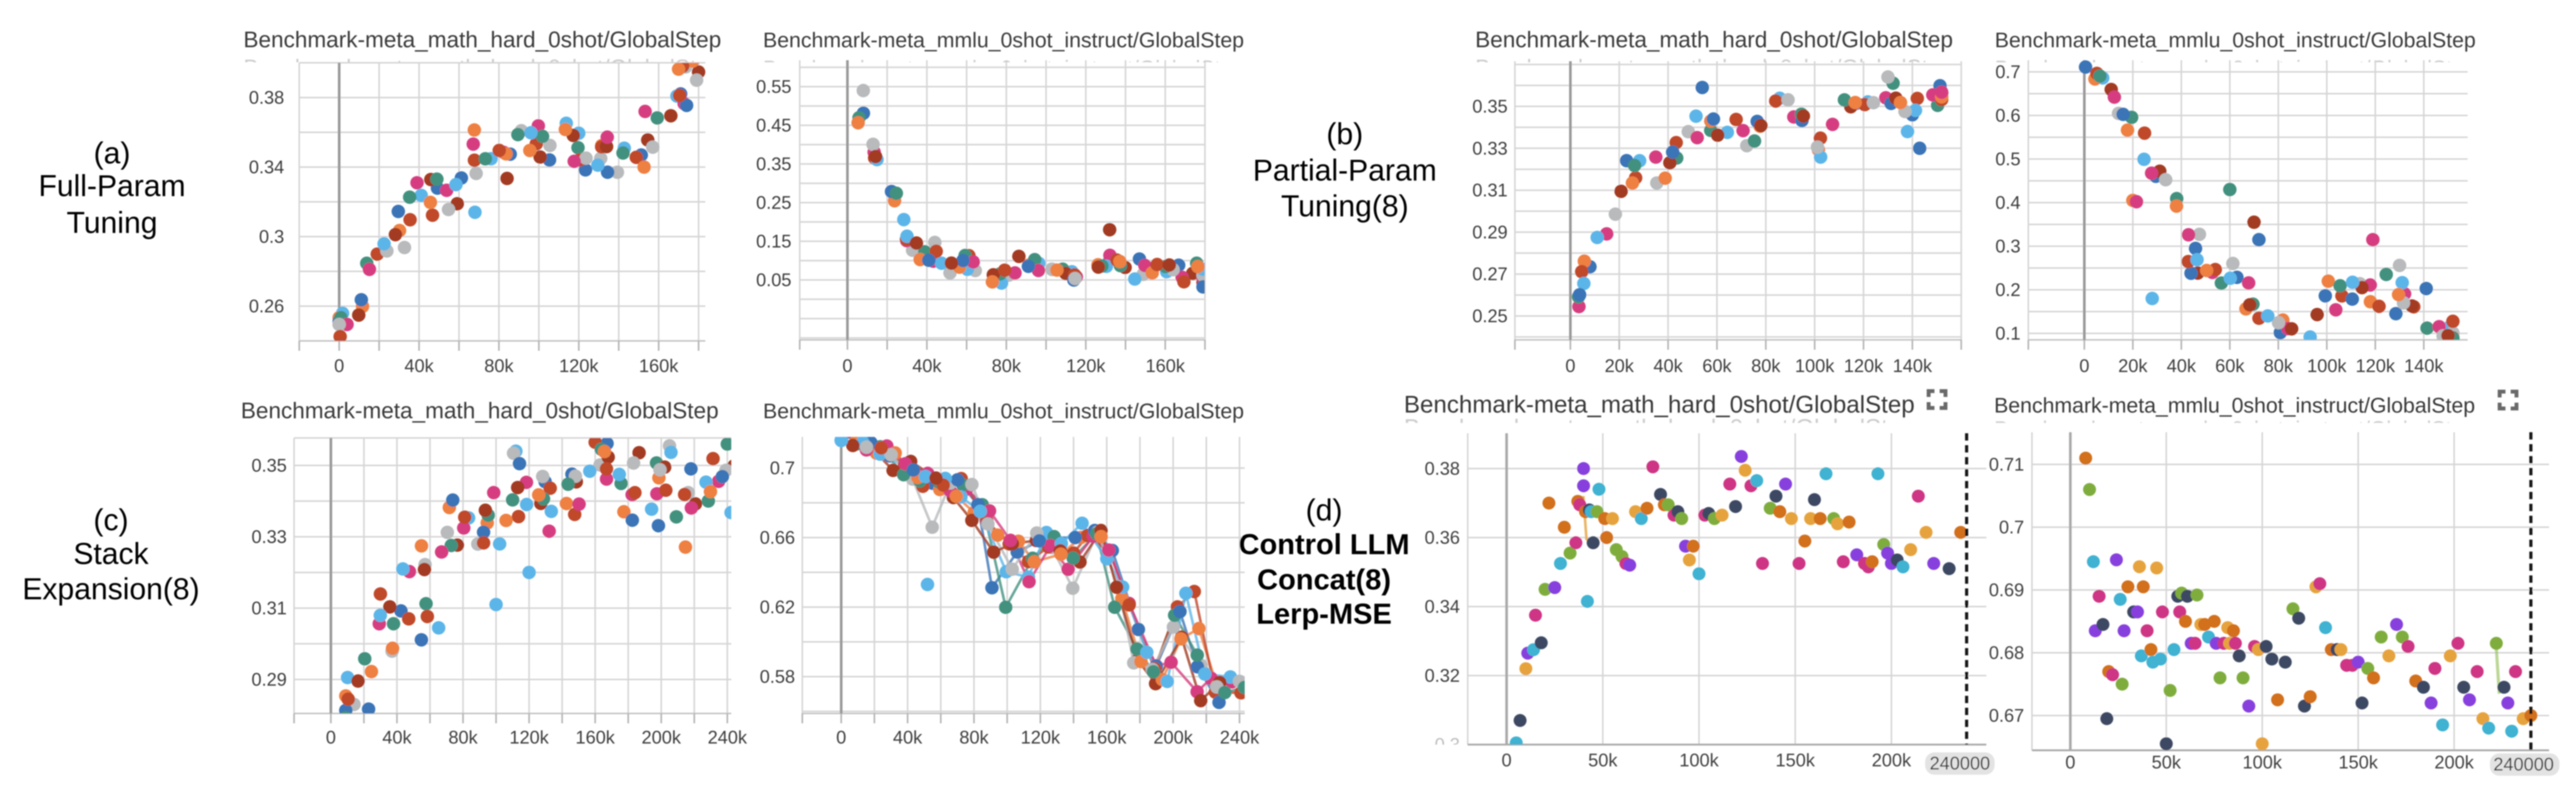  What do you see at coordinates (1323, 613) in the screenshot?
I see `svg-text: Lerp-MSE` at bounding box center [1323, 613].